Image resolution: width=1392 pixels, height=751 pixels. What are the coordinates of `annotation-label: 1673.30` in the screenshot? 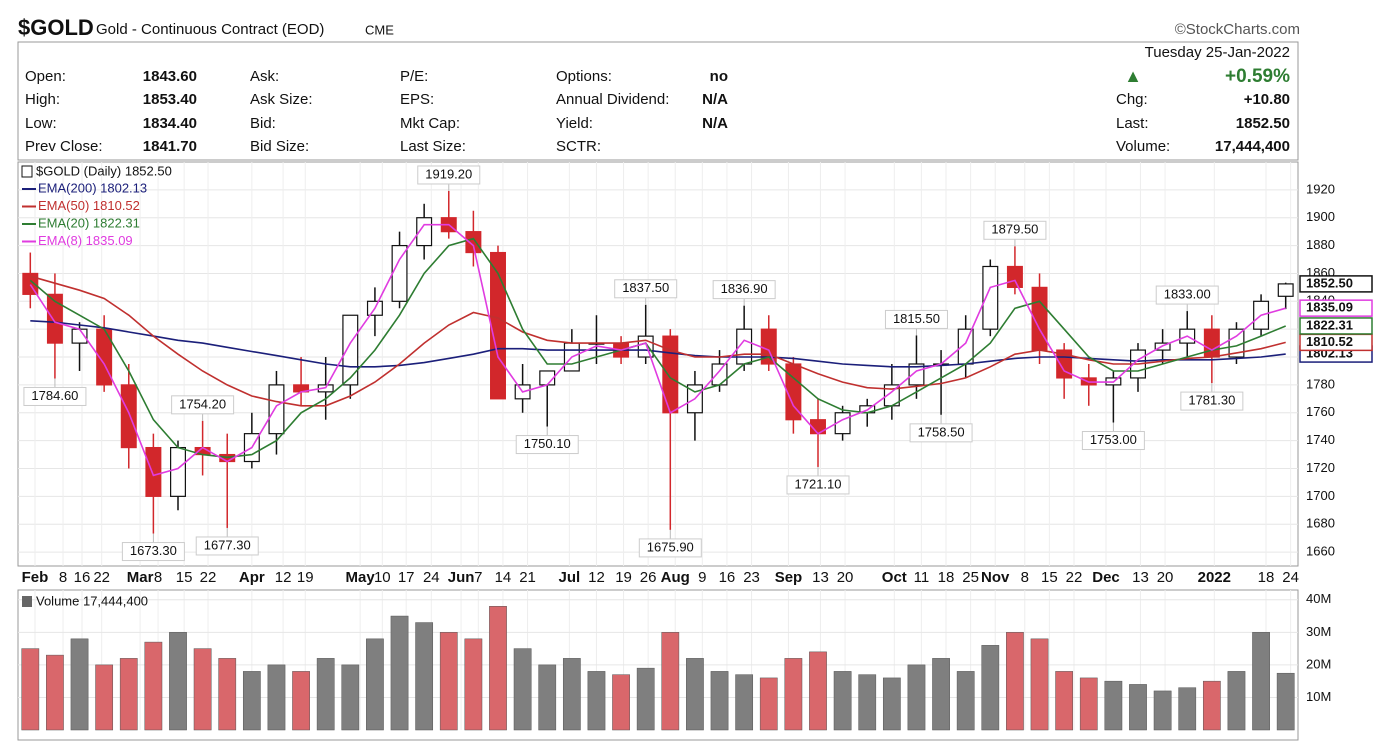 It's located at (153, 550).